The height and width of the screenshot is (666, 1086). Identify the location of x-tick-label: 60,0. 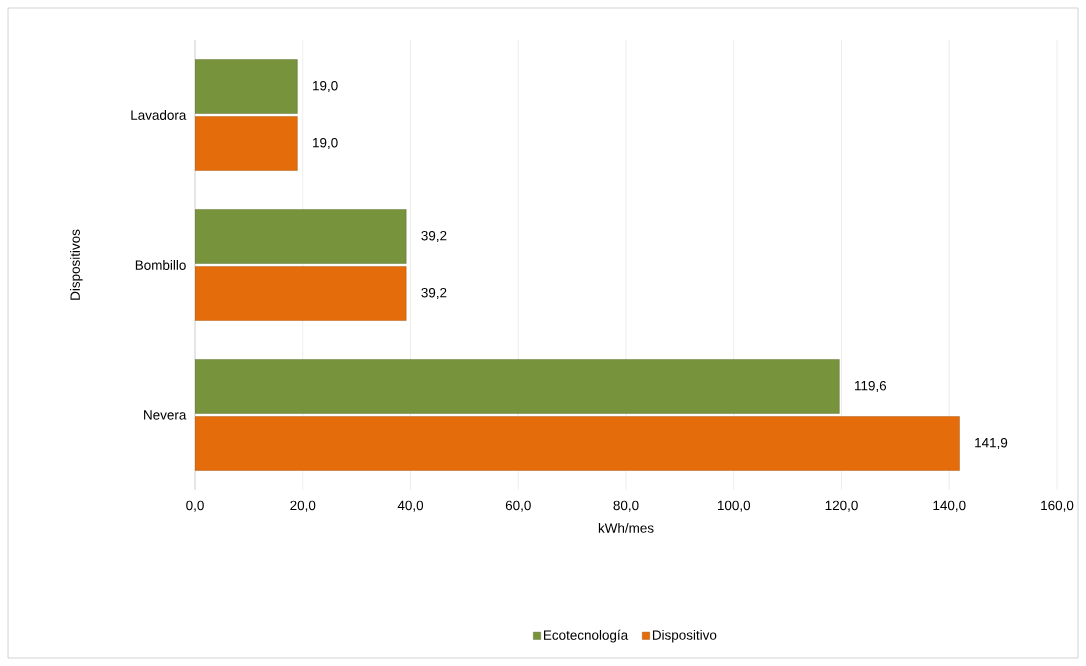
(518, 506).